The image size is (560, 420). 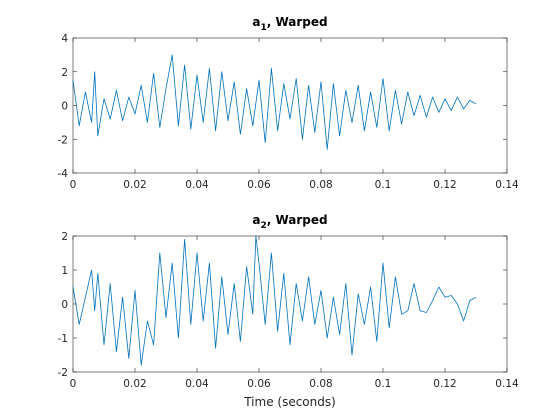 What do you see at coordinates (289, 402) in the screenshot?
I see `x-axis-label: Time (seconds)` at bounding box center [289, 402].